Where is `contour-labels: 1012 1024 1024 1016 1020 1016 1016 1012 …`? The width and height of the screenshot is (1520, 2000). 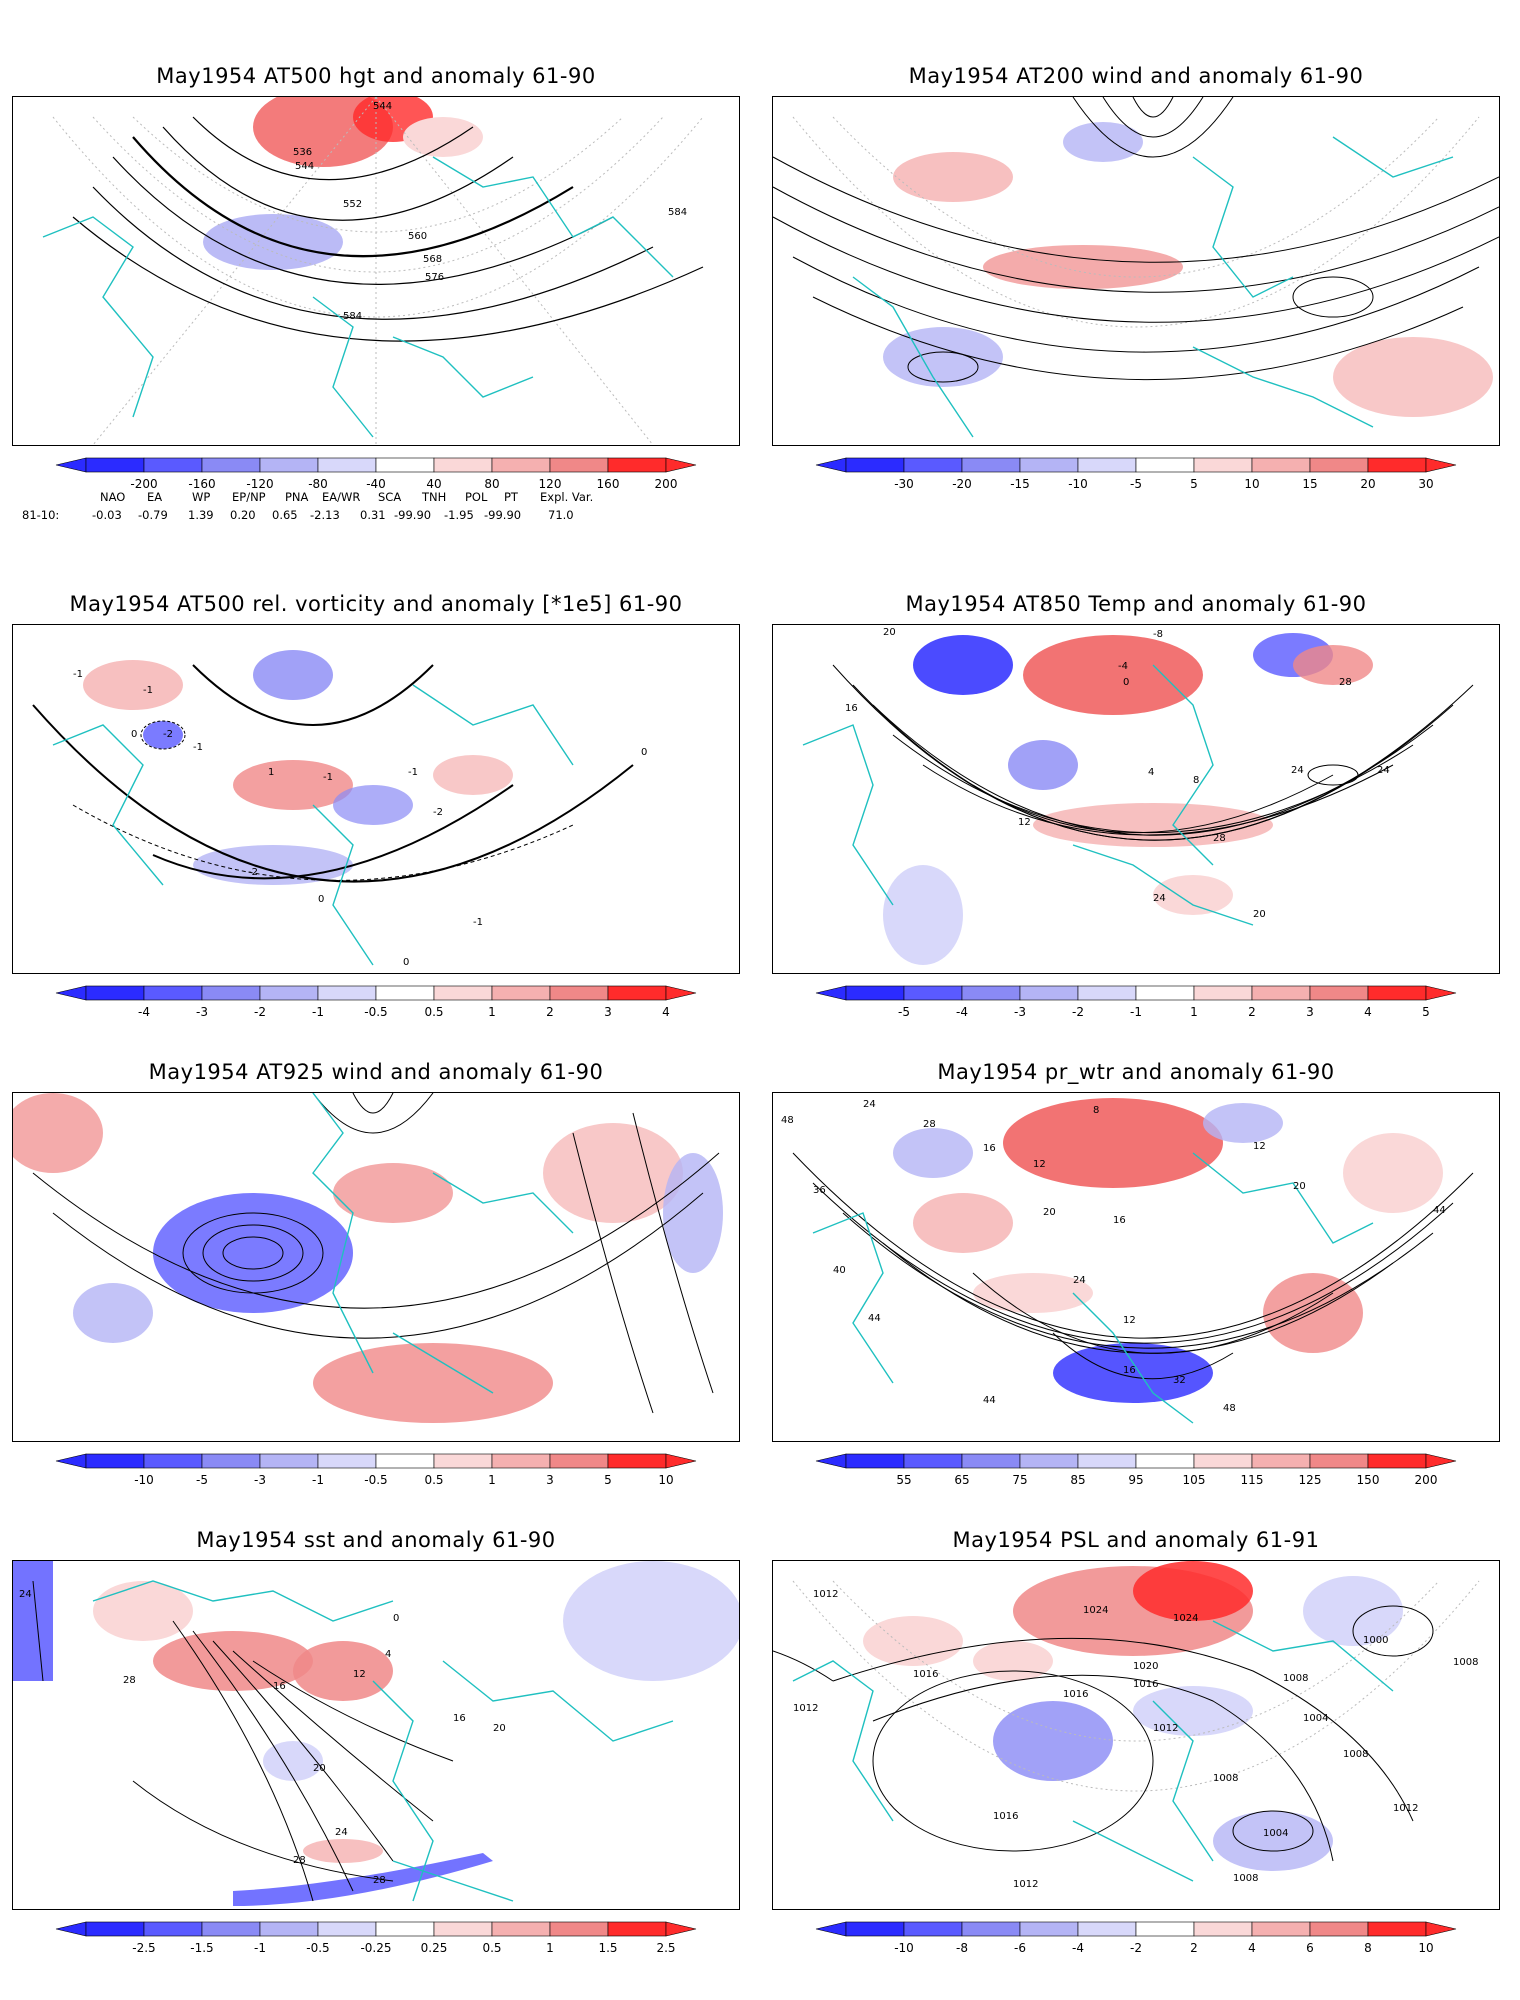
contour-labels: 1012 1024 1024 1016 1020 1016 1016 1012 … is located at coordinates (1135, 1739).